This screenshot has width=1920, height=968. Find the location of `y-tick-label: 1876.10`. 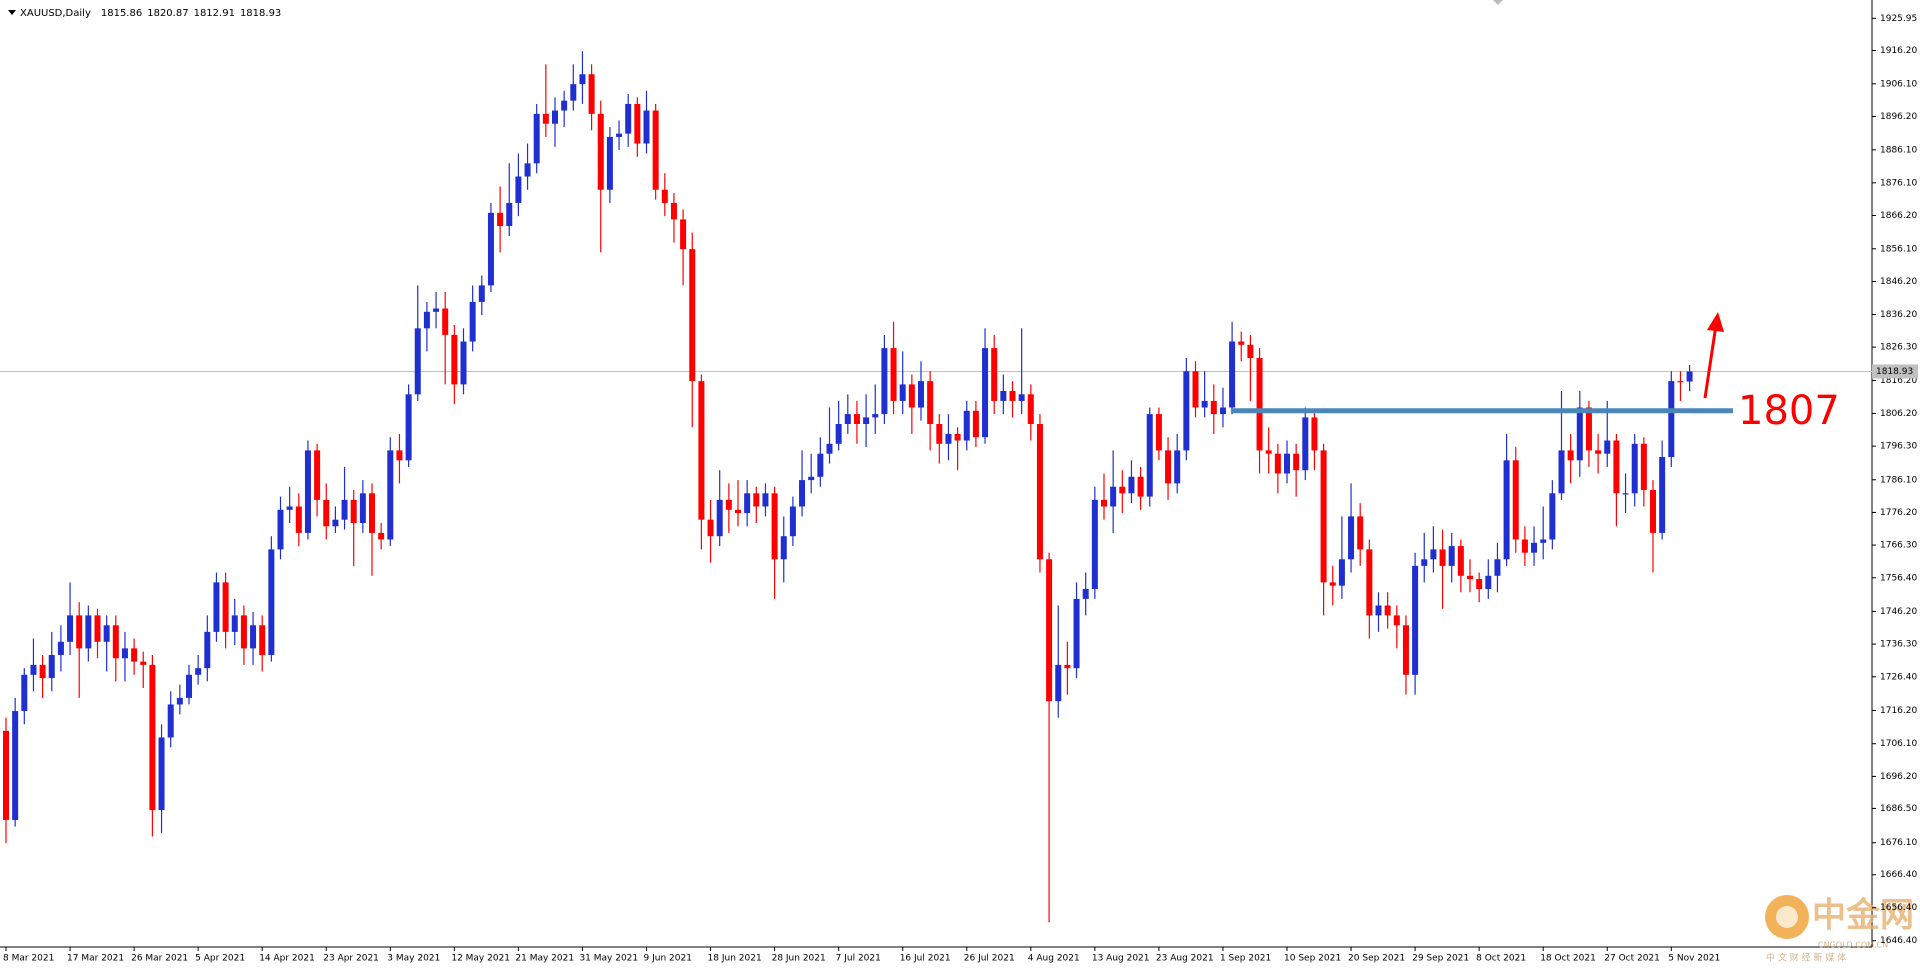

y-tick-label: 1876.10 is located at coordinates (1898, 183).